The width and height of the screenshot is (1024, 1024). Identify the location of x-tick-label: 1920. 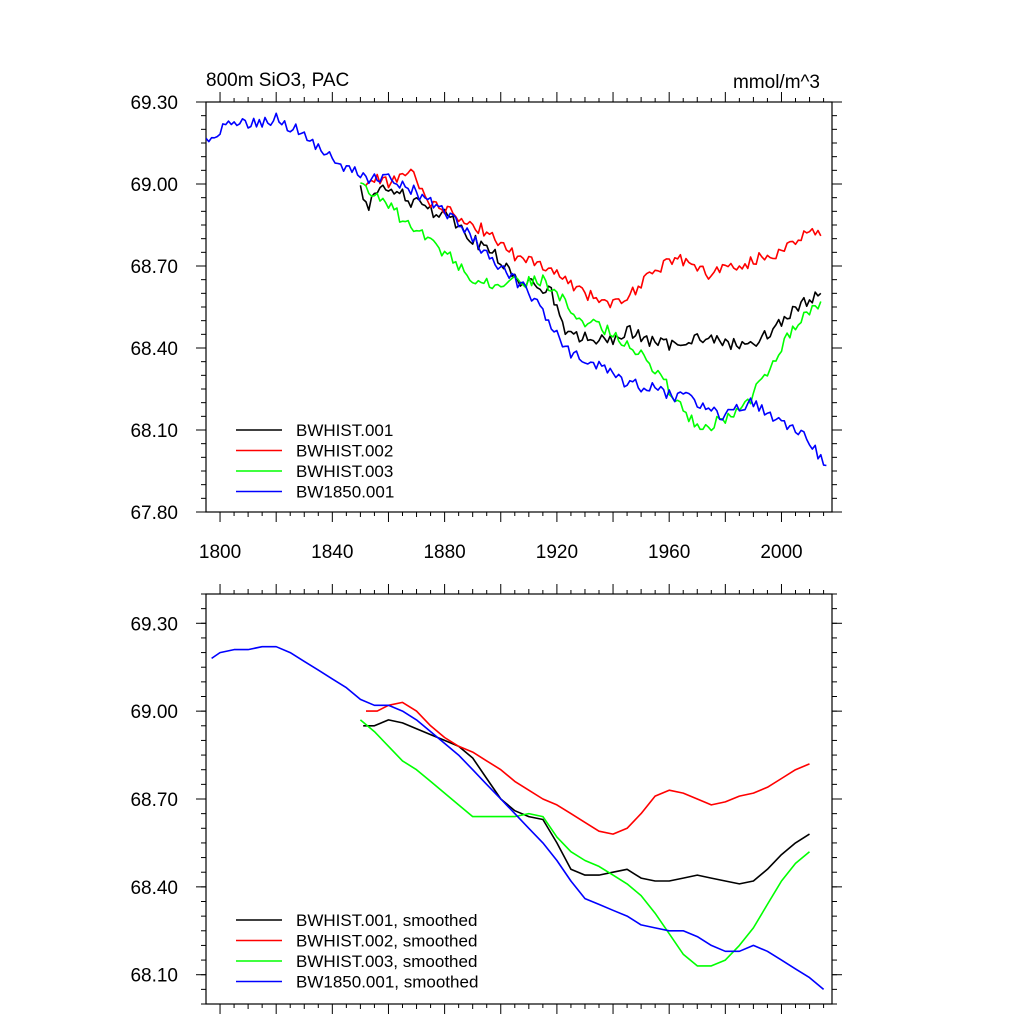
(557, 552).